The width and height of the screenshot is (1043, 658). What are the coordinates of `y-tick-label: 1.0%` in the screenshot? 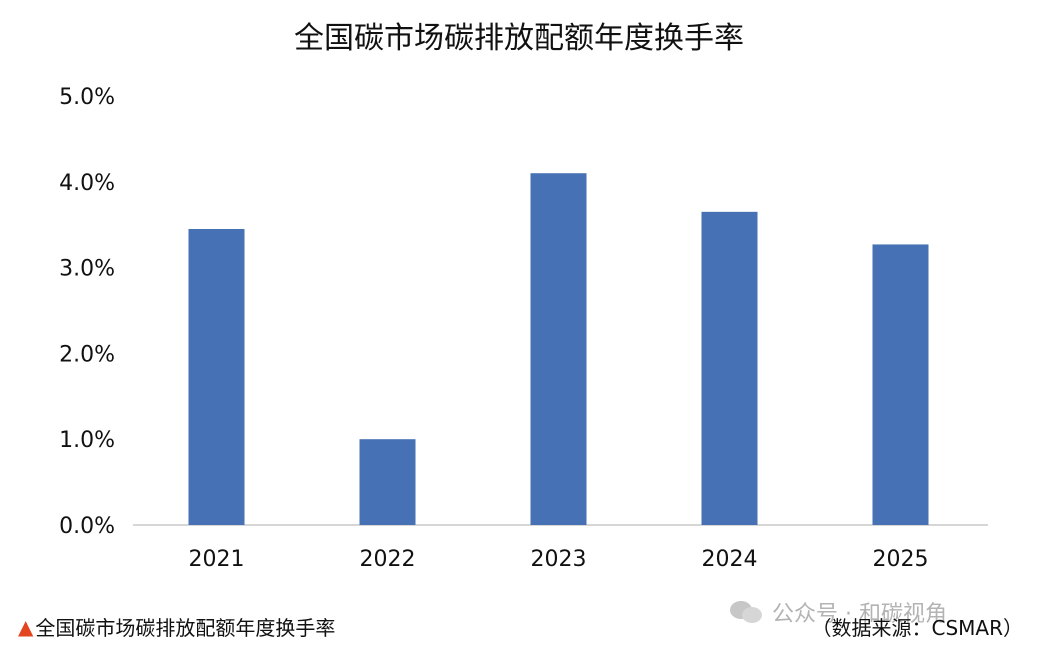 It's located at (87, 440).